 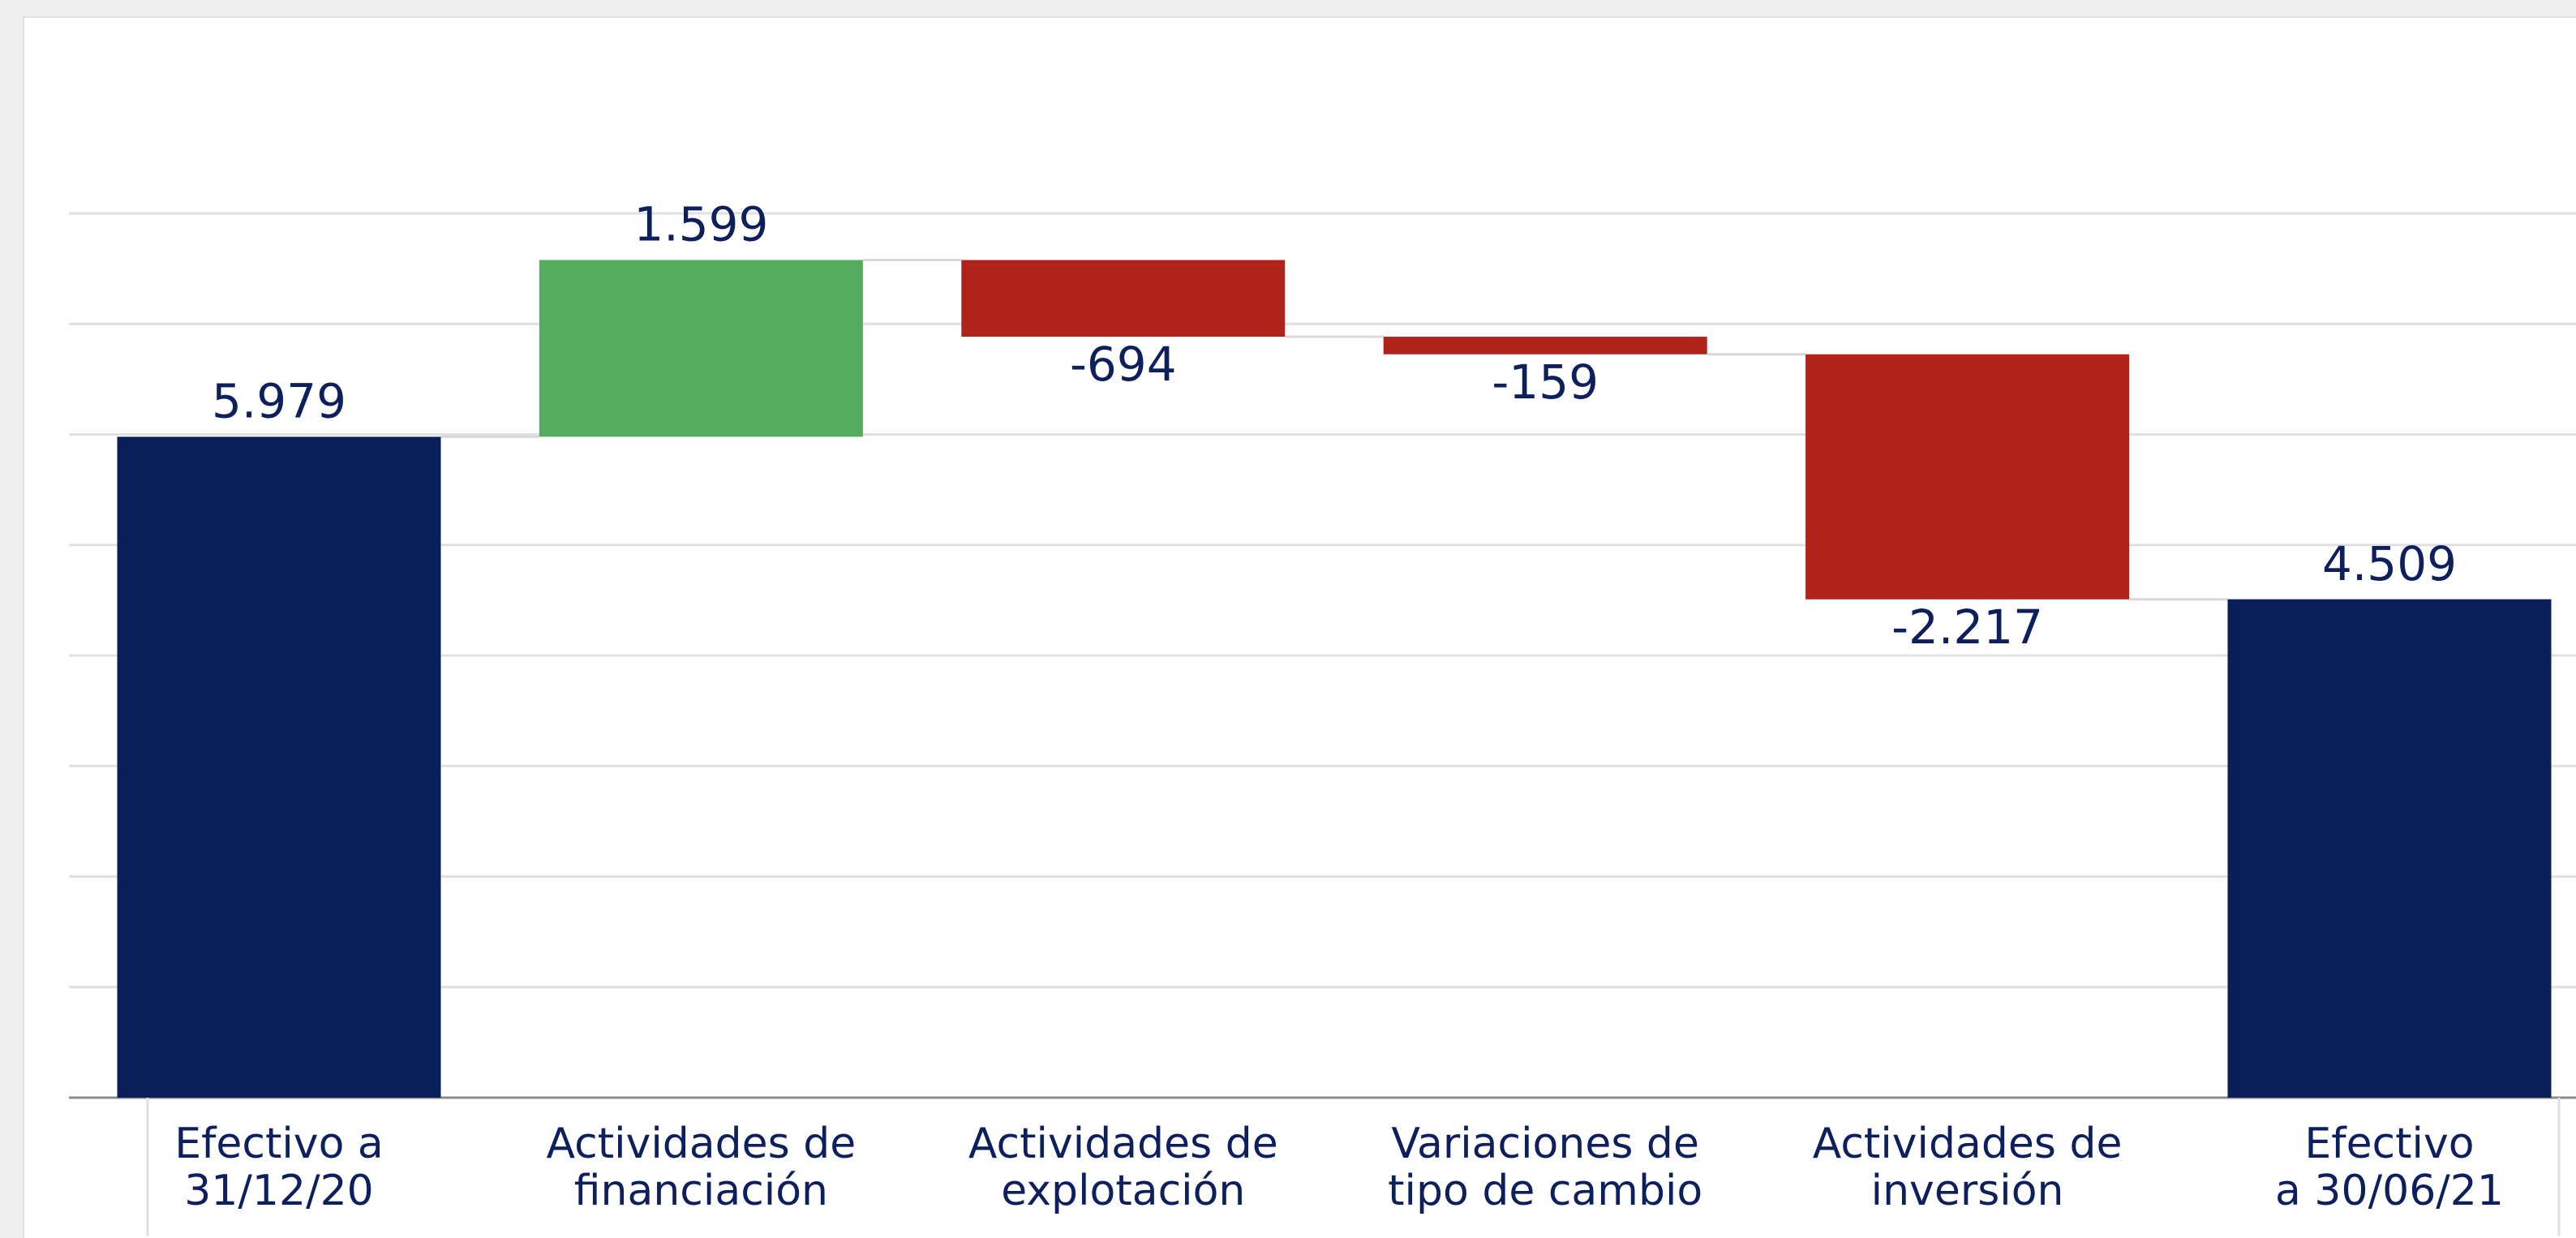 What do you see at coordinates (700, 224) in the screenshot?
I see `value-label: 1.599` at bounding box center [700, 224].